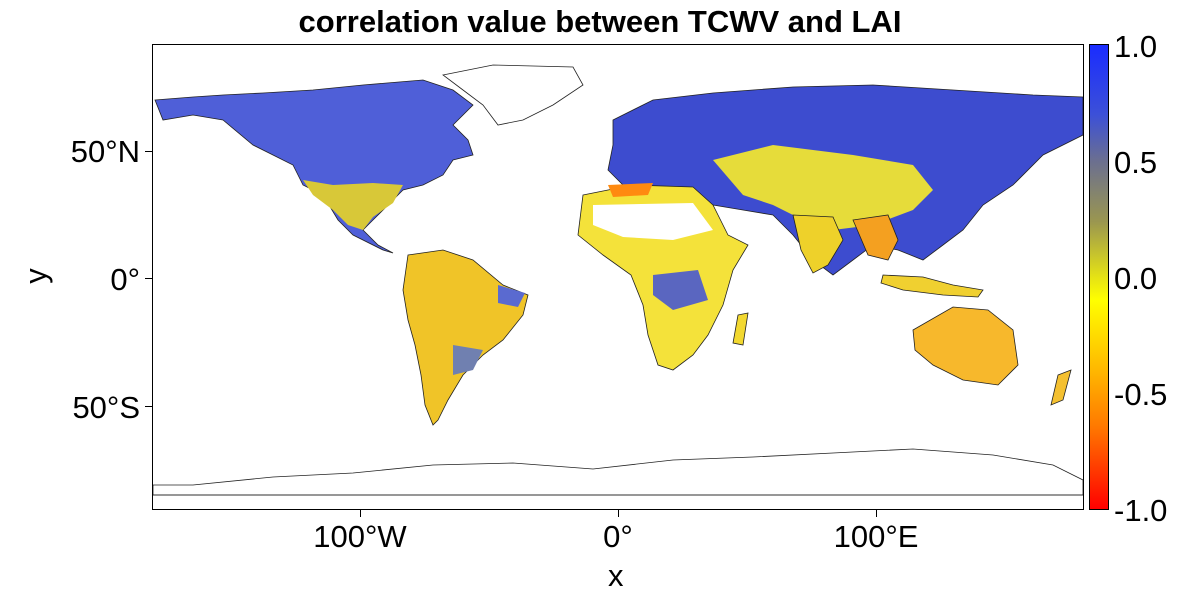 The image size is (1200, 600). I want to click on central-asia-band, so click(823, 187).